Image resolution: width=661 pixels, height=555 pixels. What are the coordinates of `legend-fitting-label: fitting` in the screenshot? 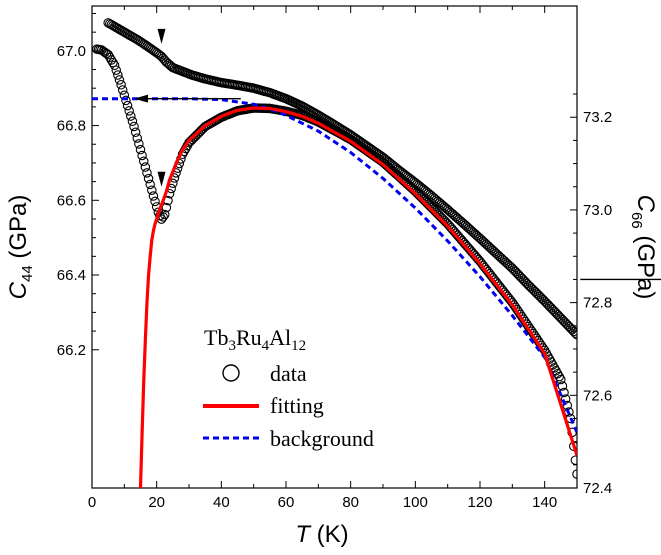 It's located at (297, 405).